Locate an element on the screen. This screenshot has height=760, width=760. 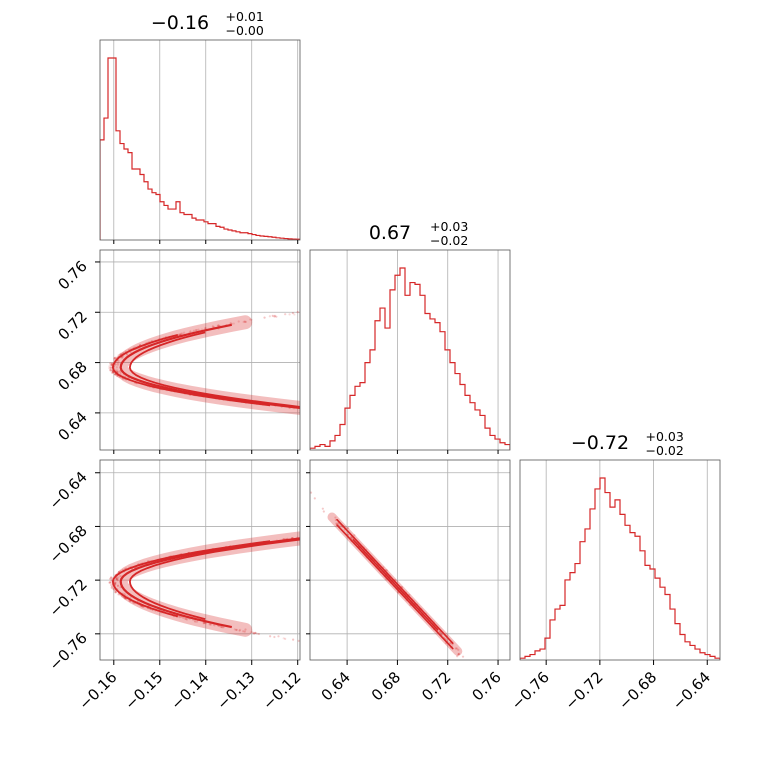
x-tick-label: −0.64 is located at coordinates (691, 690).